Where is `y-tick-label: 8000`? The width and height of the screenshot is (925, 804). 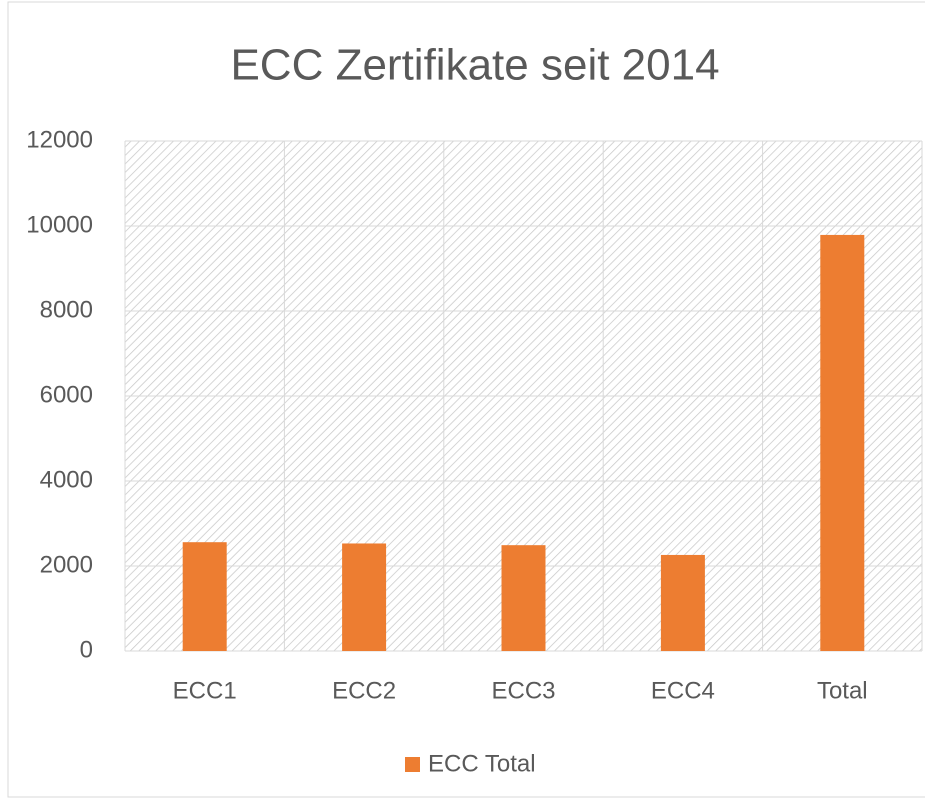
y-tick-label: 8000 is located at coordinates (66, 309).